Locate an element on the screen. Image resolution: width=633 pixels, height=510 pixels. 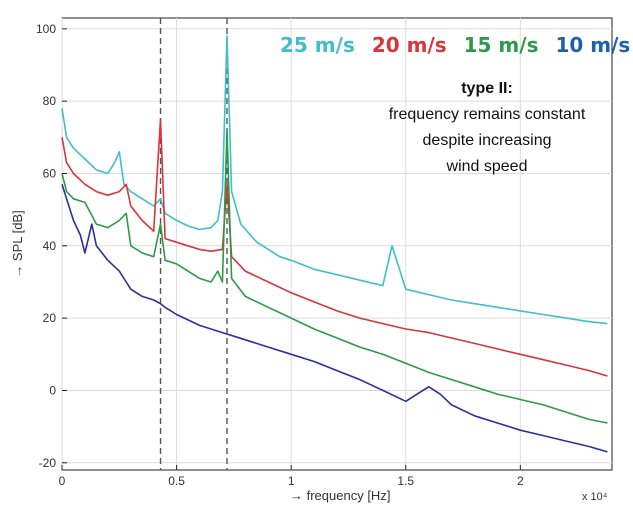
legend-item-10: 10 m/s is located at coordinates (593, 45).